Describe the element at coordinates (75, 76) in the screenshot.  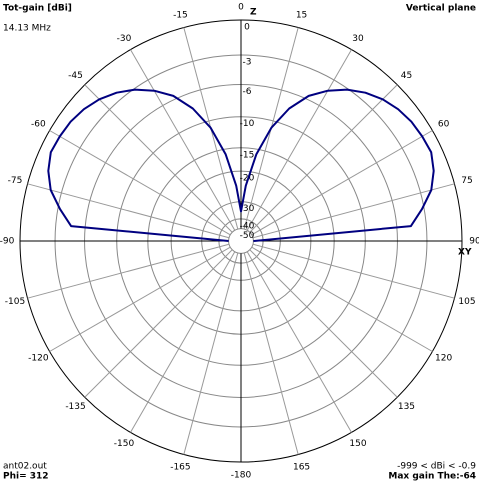
I see `angle-tick-label: -45` at that location.